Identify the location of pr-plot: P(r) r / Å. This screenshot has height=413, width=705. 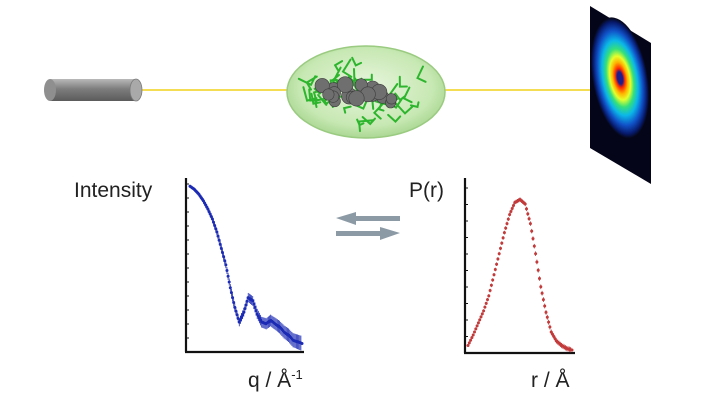
(492, 285).